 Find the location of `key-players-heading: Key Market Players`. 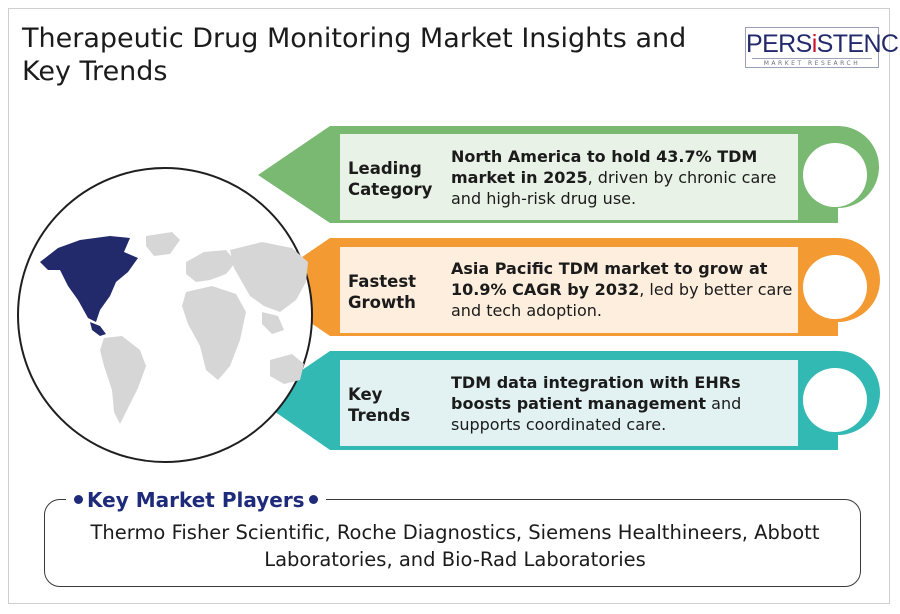

key-players-heading: Key Market Players is located at coordinates (196, 500).